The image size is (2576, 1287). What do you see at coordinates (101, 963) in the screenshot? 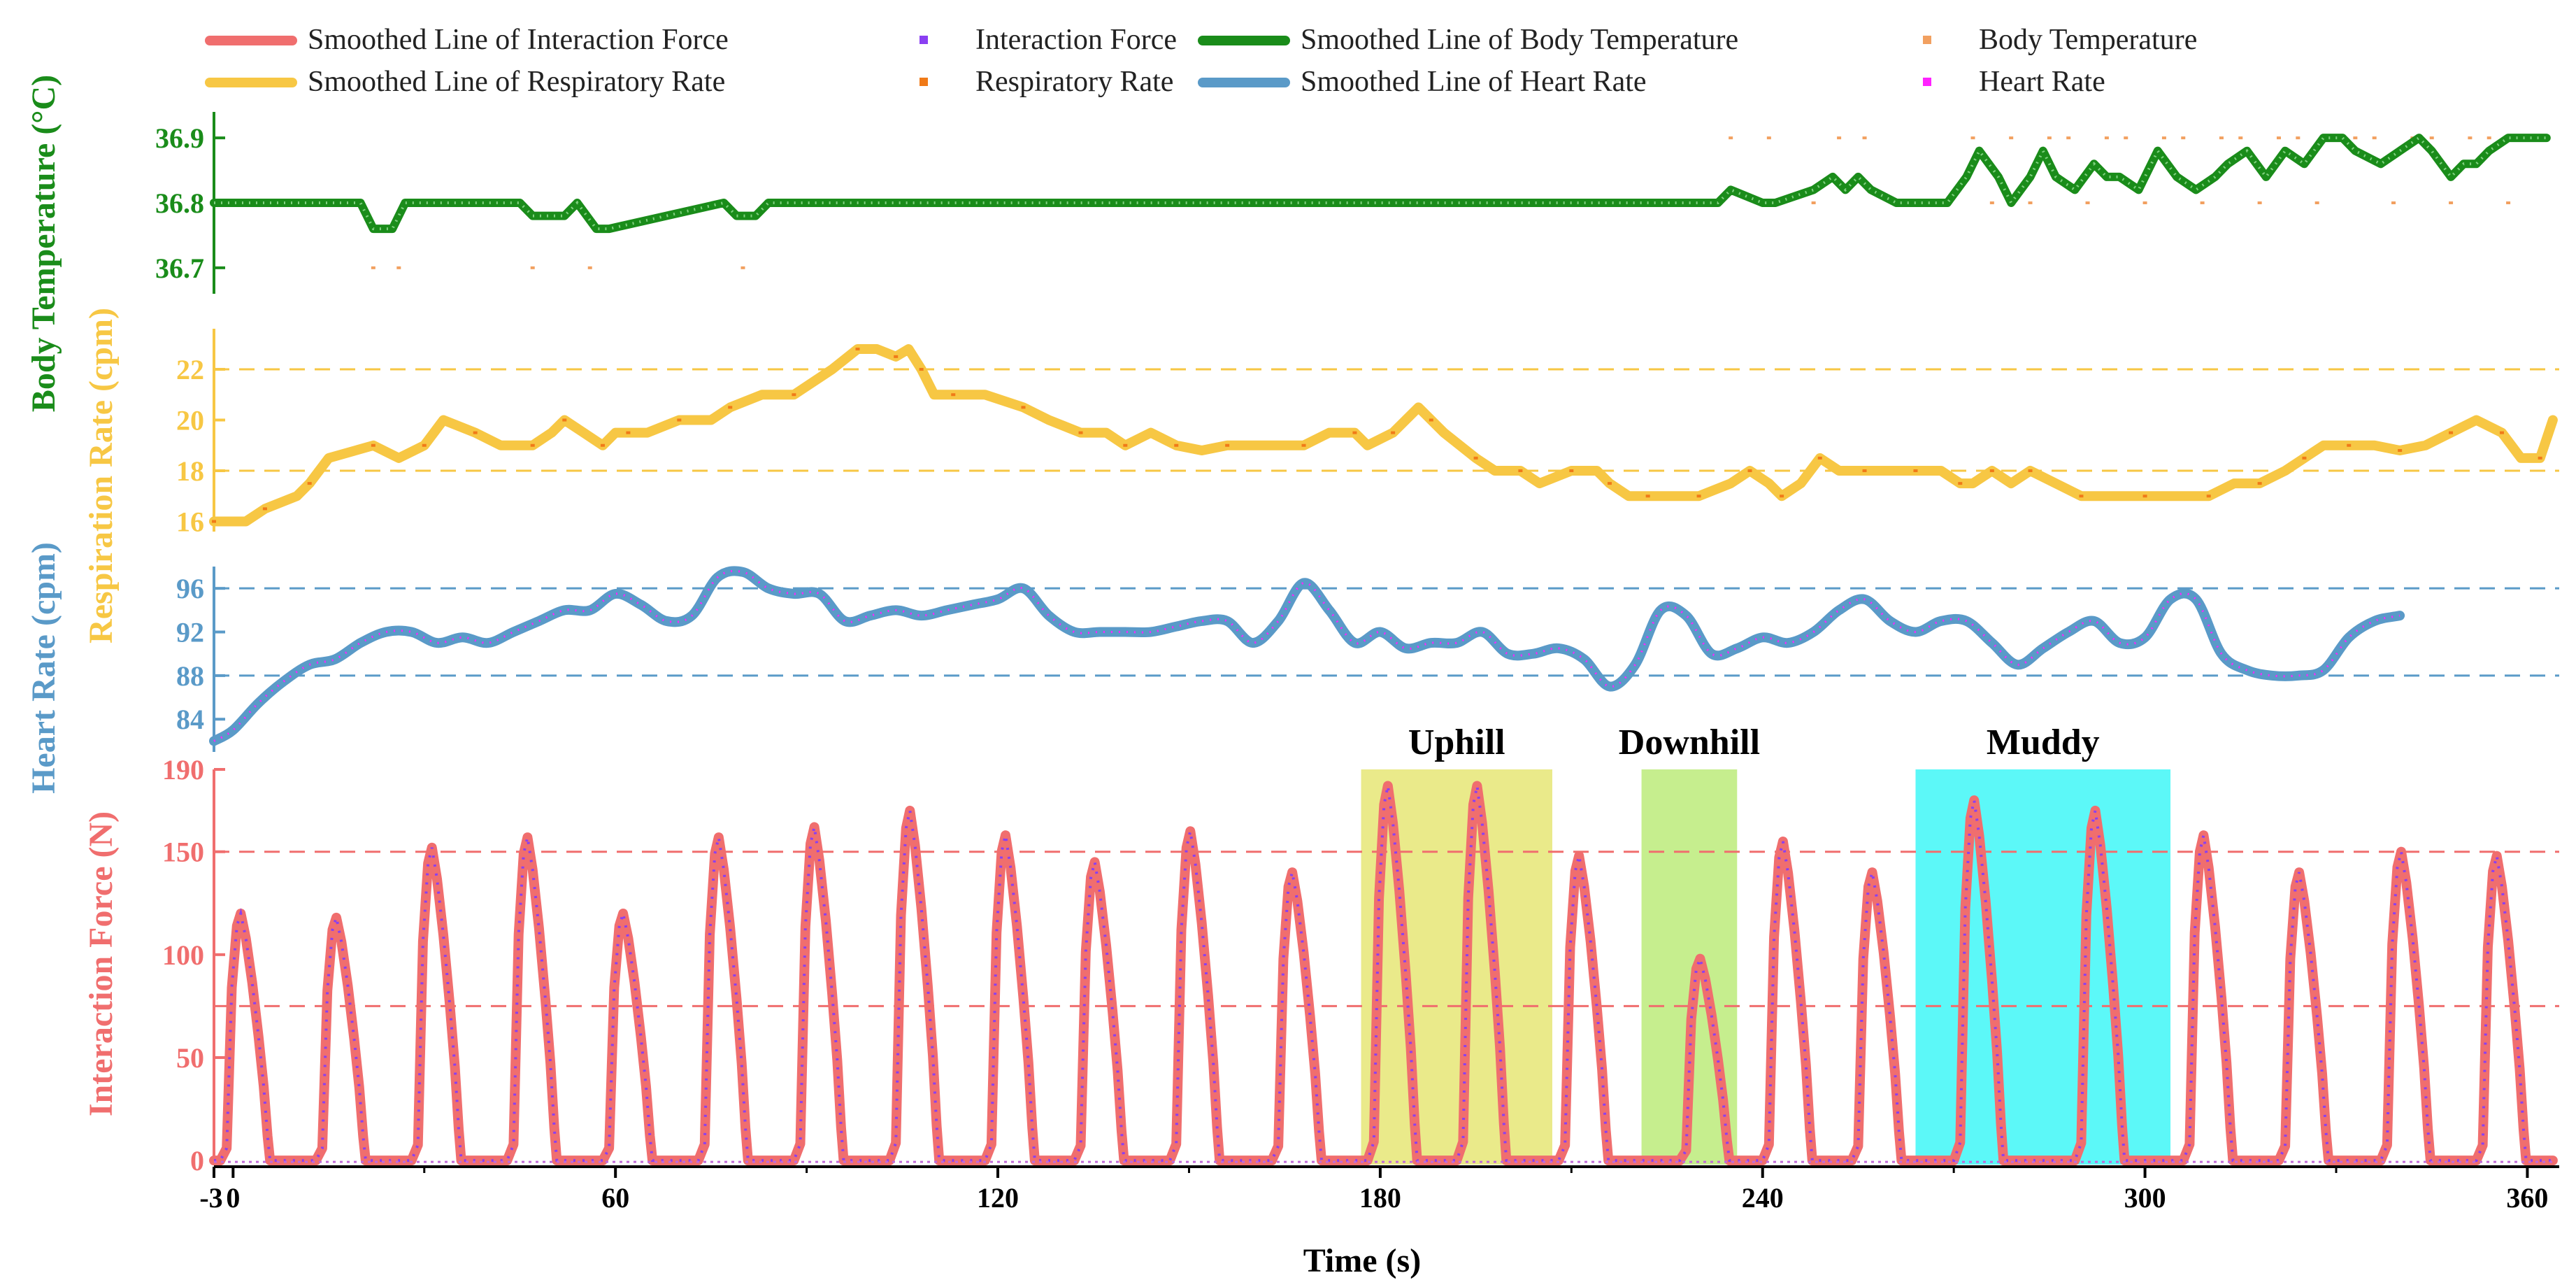
I see `interaction-force-axis-title: Interaction Force (N)` at bounding box center [101, 963].